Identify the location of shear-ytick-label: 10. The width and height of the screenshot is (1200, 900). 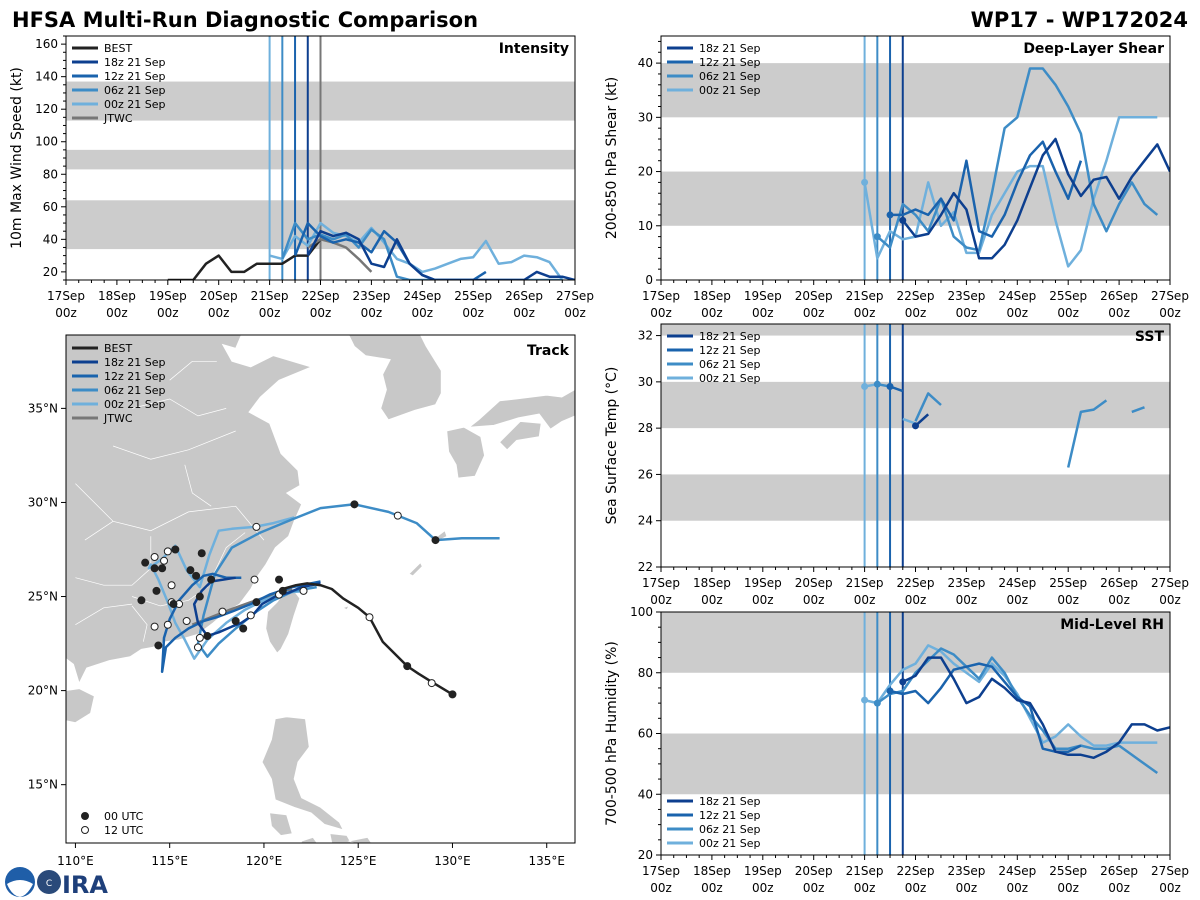
(645, 226).